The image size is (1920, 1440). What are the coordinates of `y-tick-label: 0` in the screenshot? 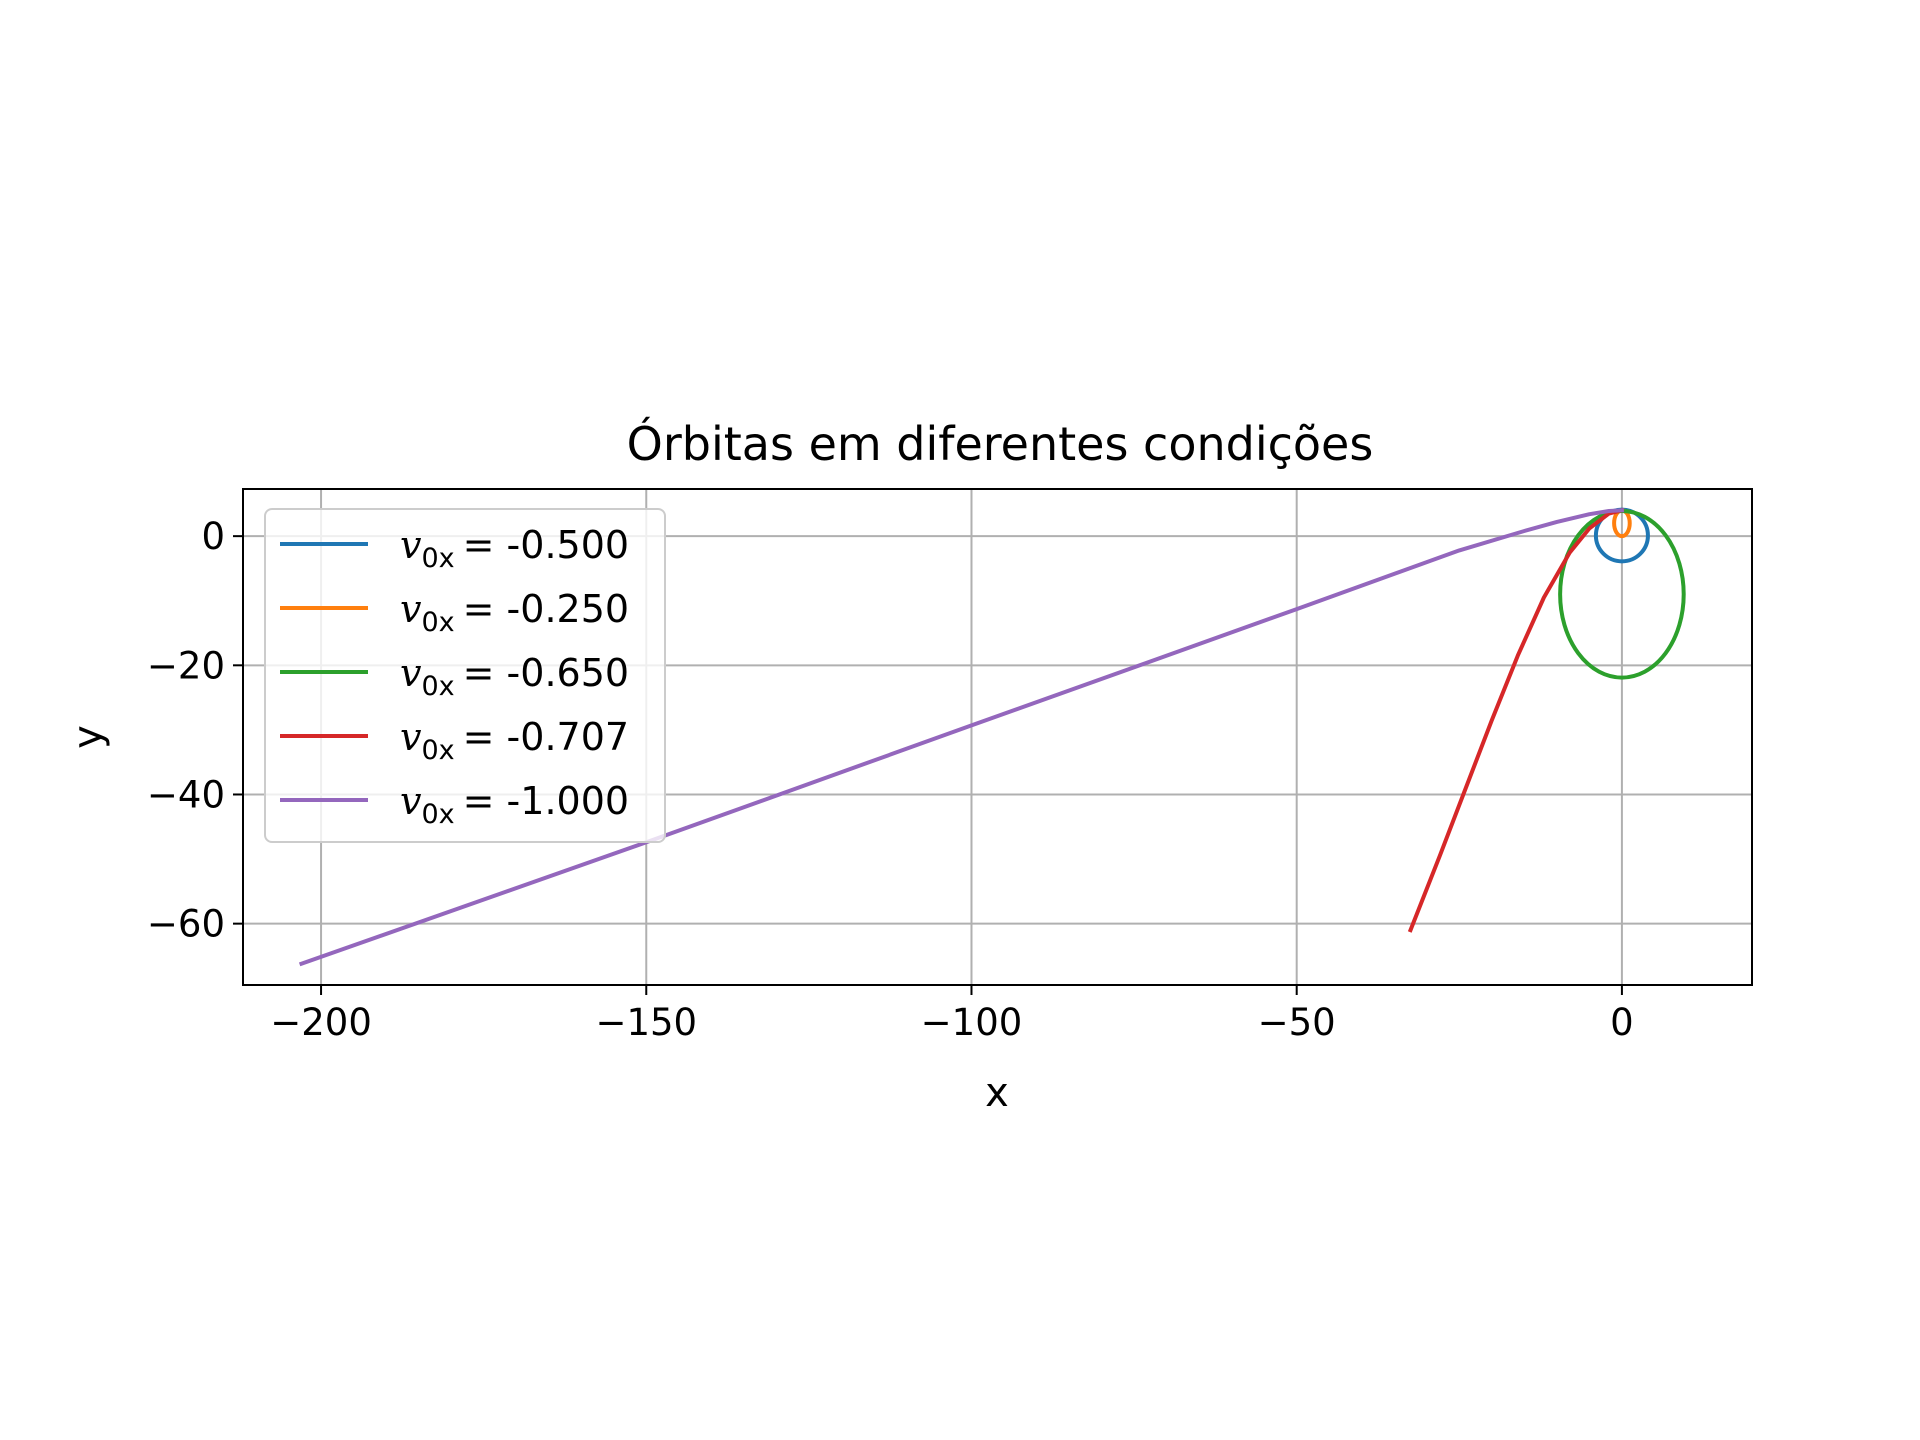 It's located at (213, 536).